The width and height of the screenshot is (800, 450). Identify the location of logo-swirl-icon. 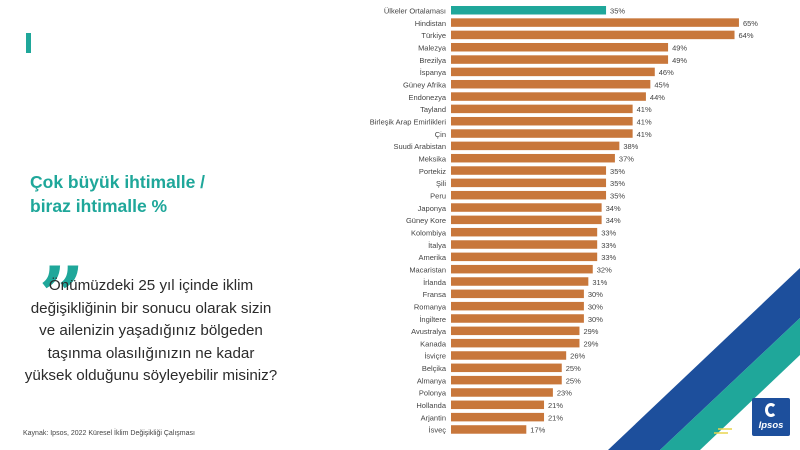
(771, 410).